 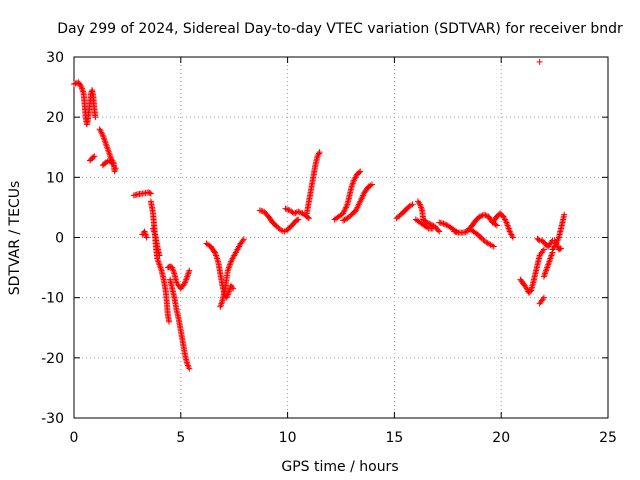 I want to click on y-tick-label: 20, so click(x=55, y=118).